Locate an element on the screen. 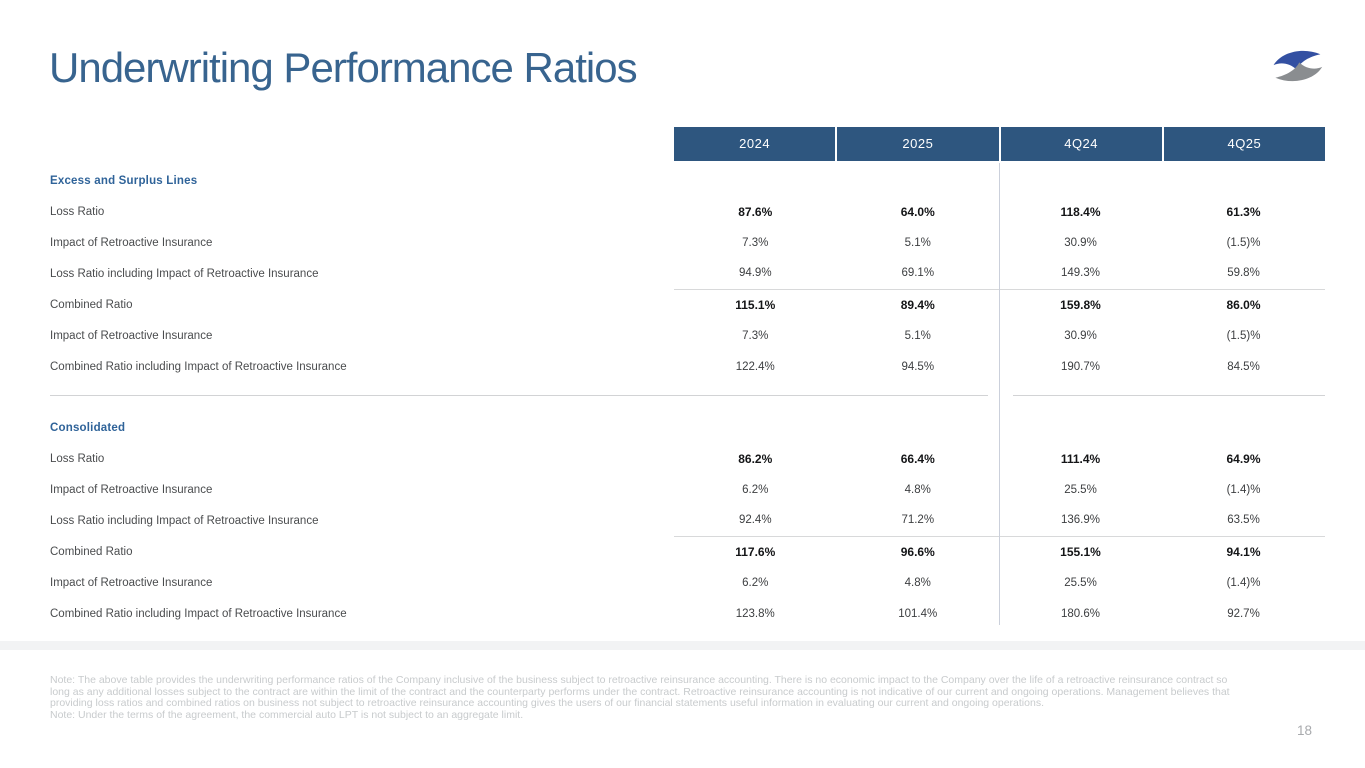  table-bottom-border is located at coordinates (682, 645).